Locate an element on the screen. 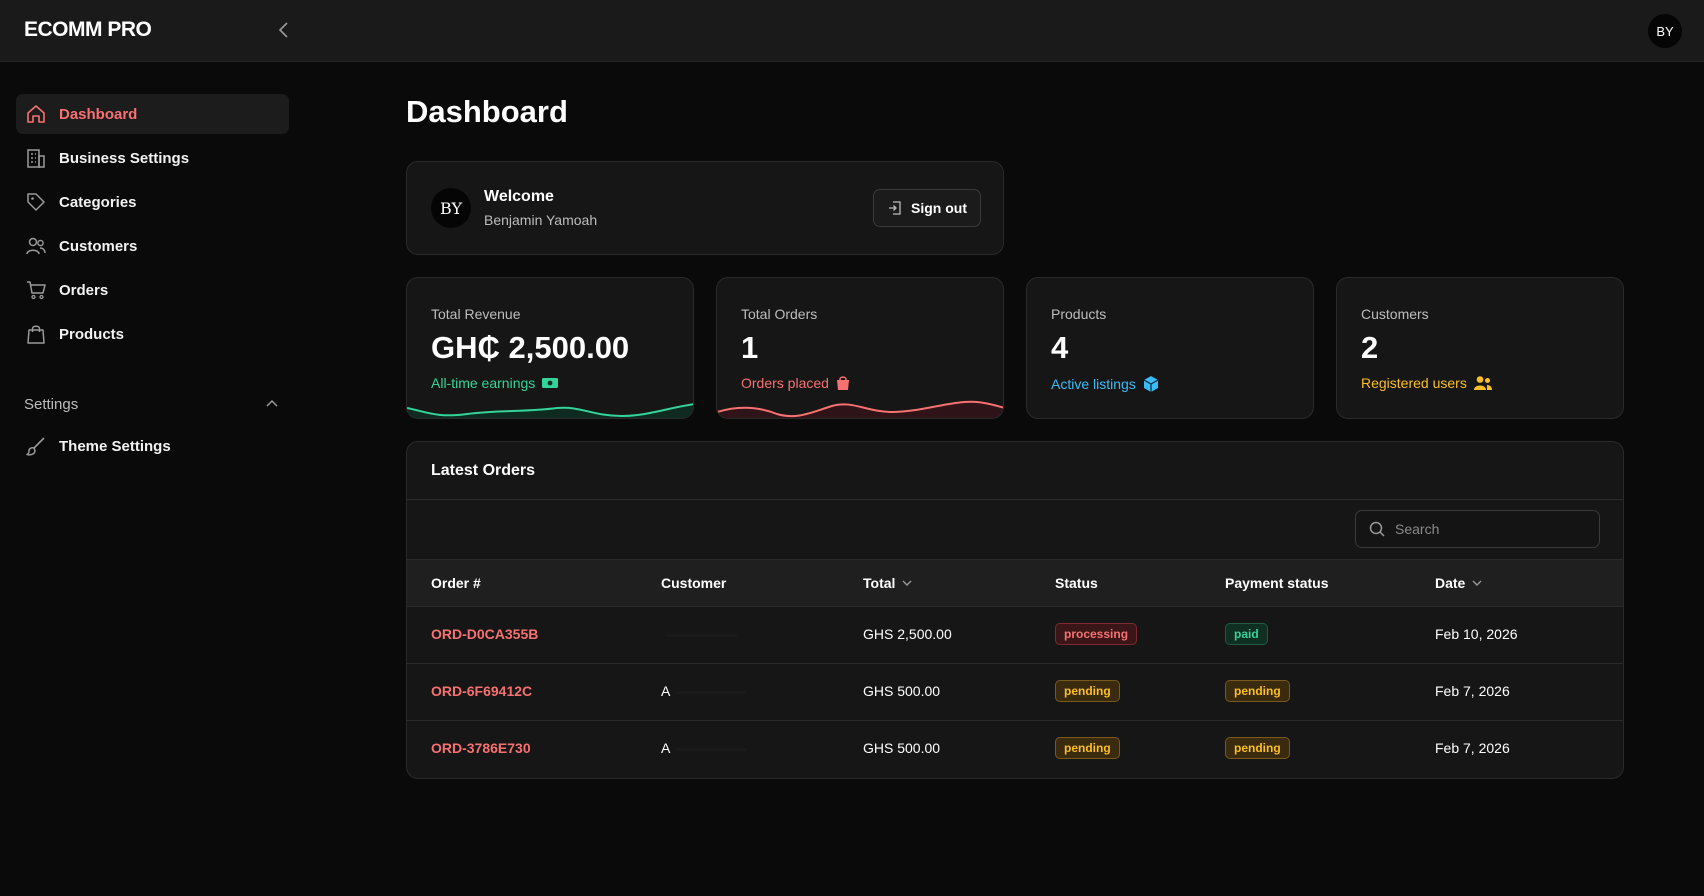 The image size is (1704, 896). sign-out-button: Sign out is located at coordinates (927, 208).